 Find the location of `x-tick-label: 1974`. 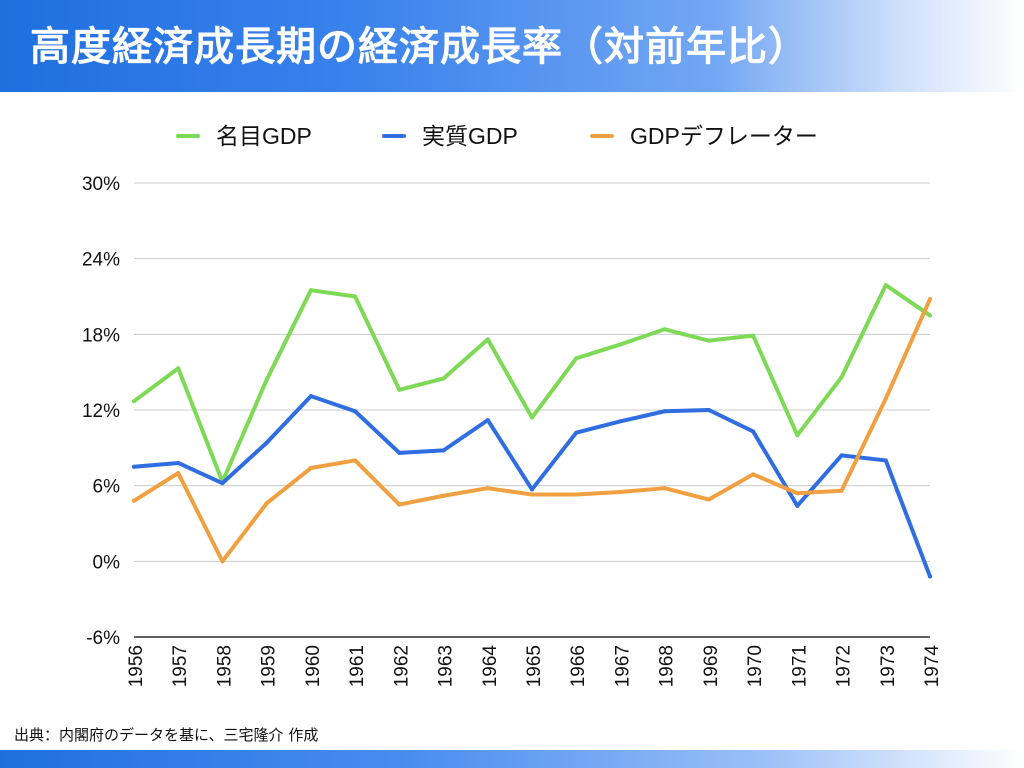

x-tick-label: 1974 is located at coordinates (932, 666).